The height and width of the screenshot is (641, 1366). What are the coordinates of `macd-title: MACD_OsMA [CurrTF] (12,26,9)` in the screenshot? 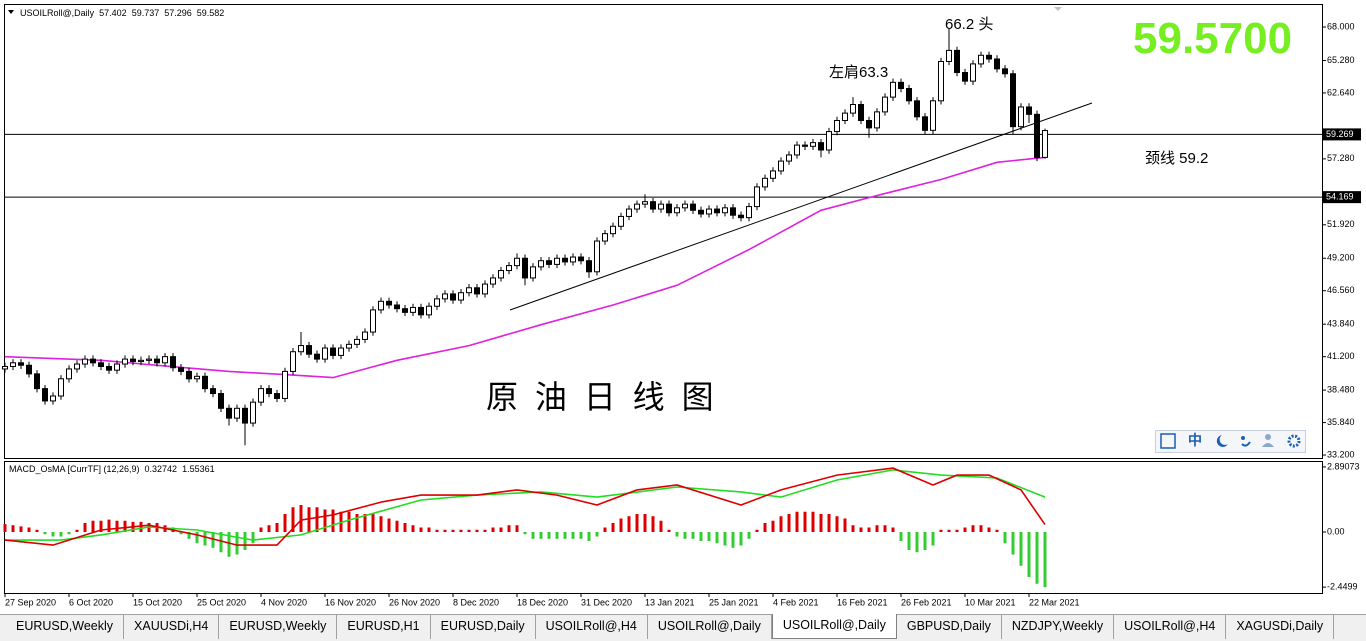 It's located at (74, 469).